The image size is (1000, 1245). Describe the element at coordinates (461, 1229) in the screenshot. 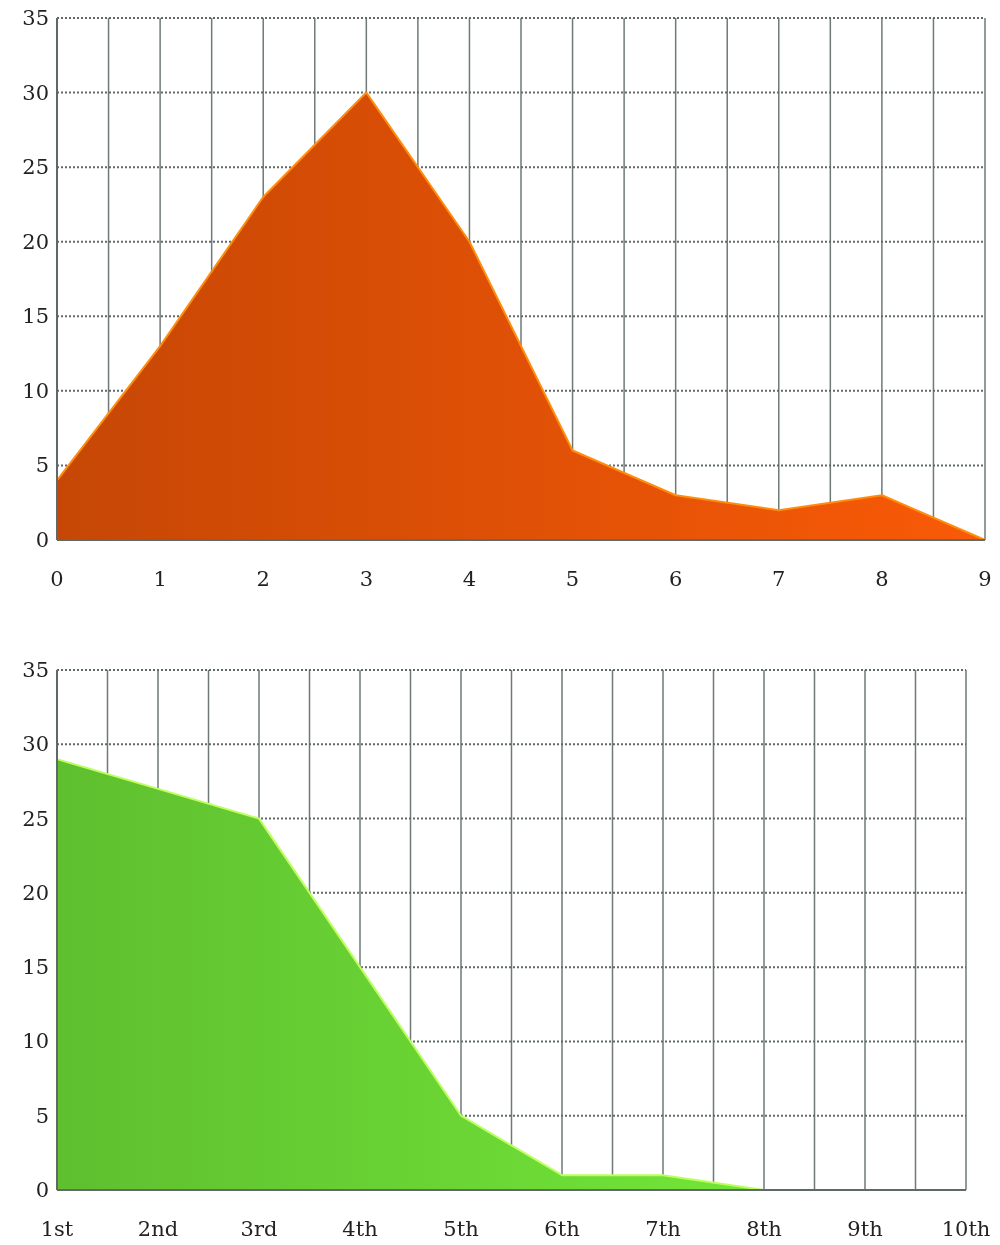

I see `x-tick-label: 5th` at that location.